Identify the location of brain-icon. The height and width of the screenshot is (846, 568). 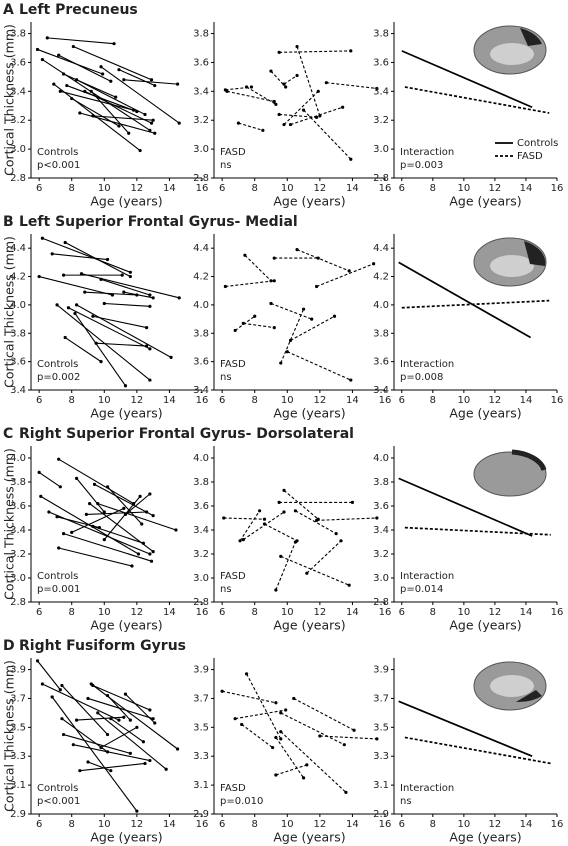
(510, 686).